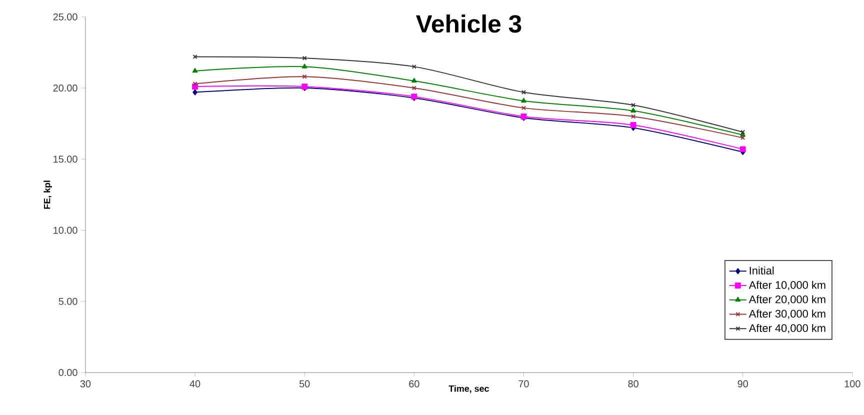 The width and height of the screenshot is (864, 415). Describe the element at coordinates (523, 384) in the screenshot. I see `x-tick-label: 70` at that location.